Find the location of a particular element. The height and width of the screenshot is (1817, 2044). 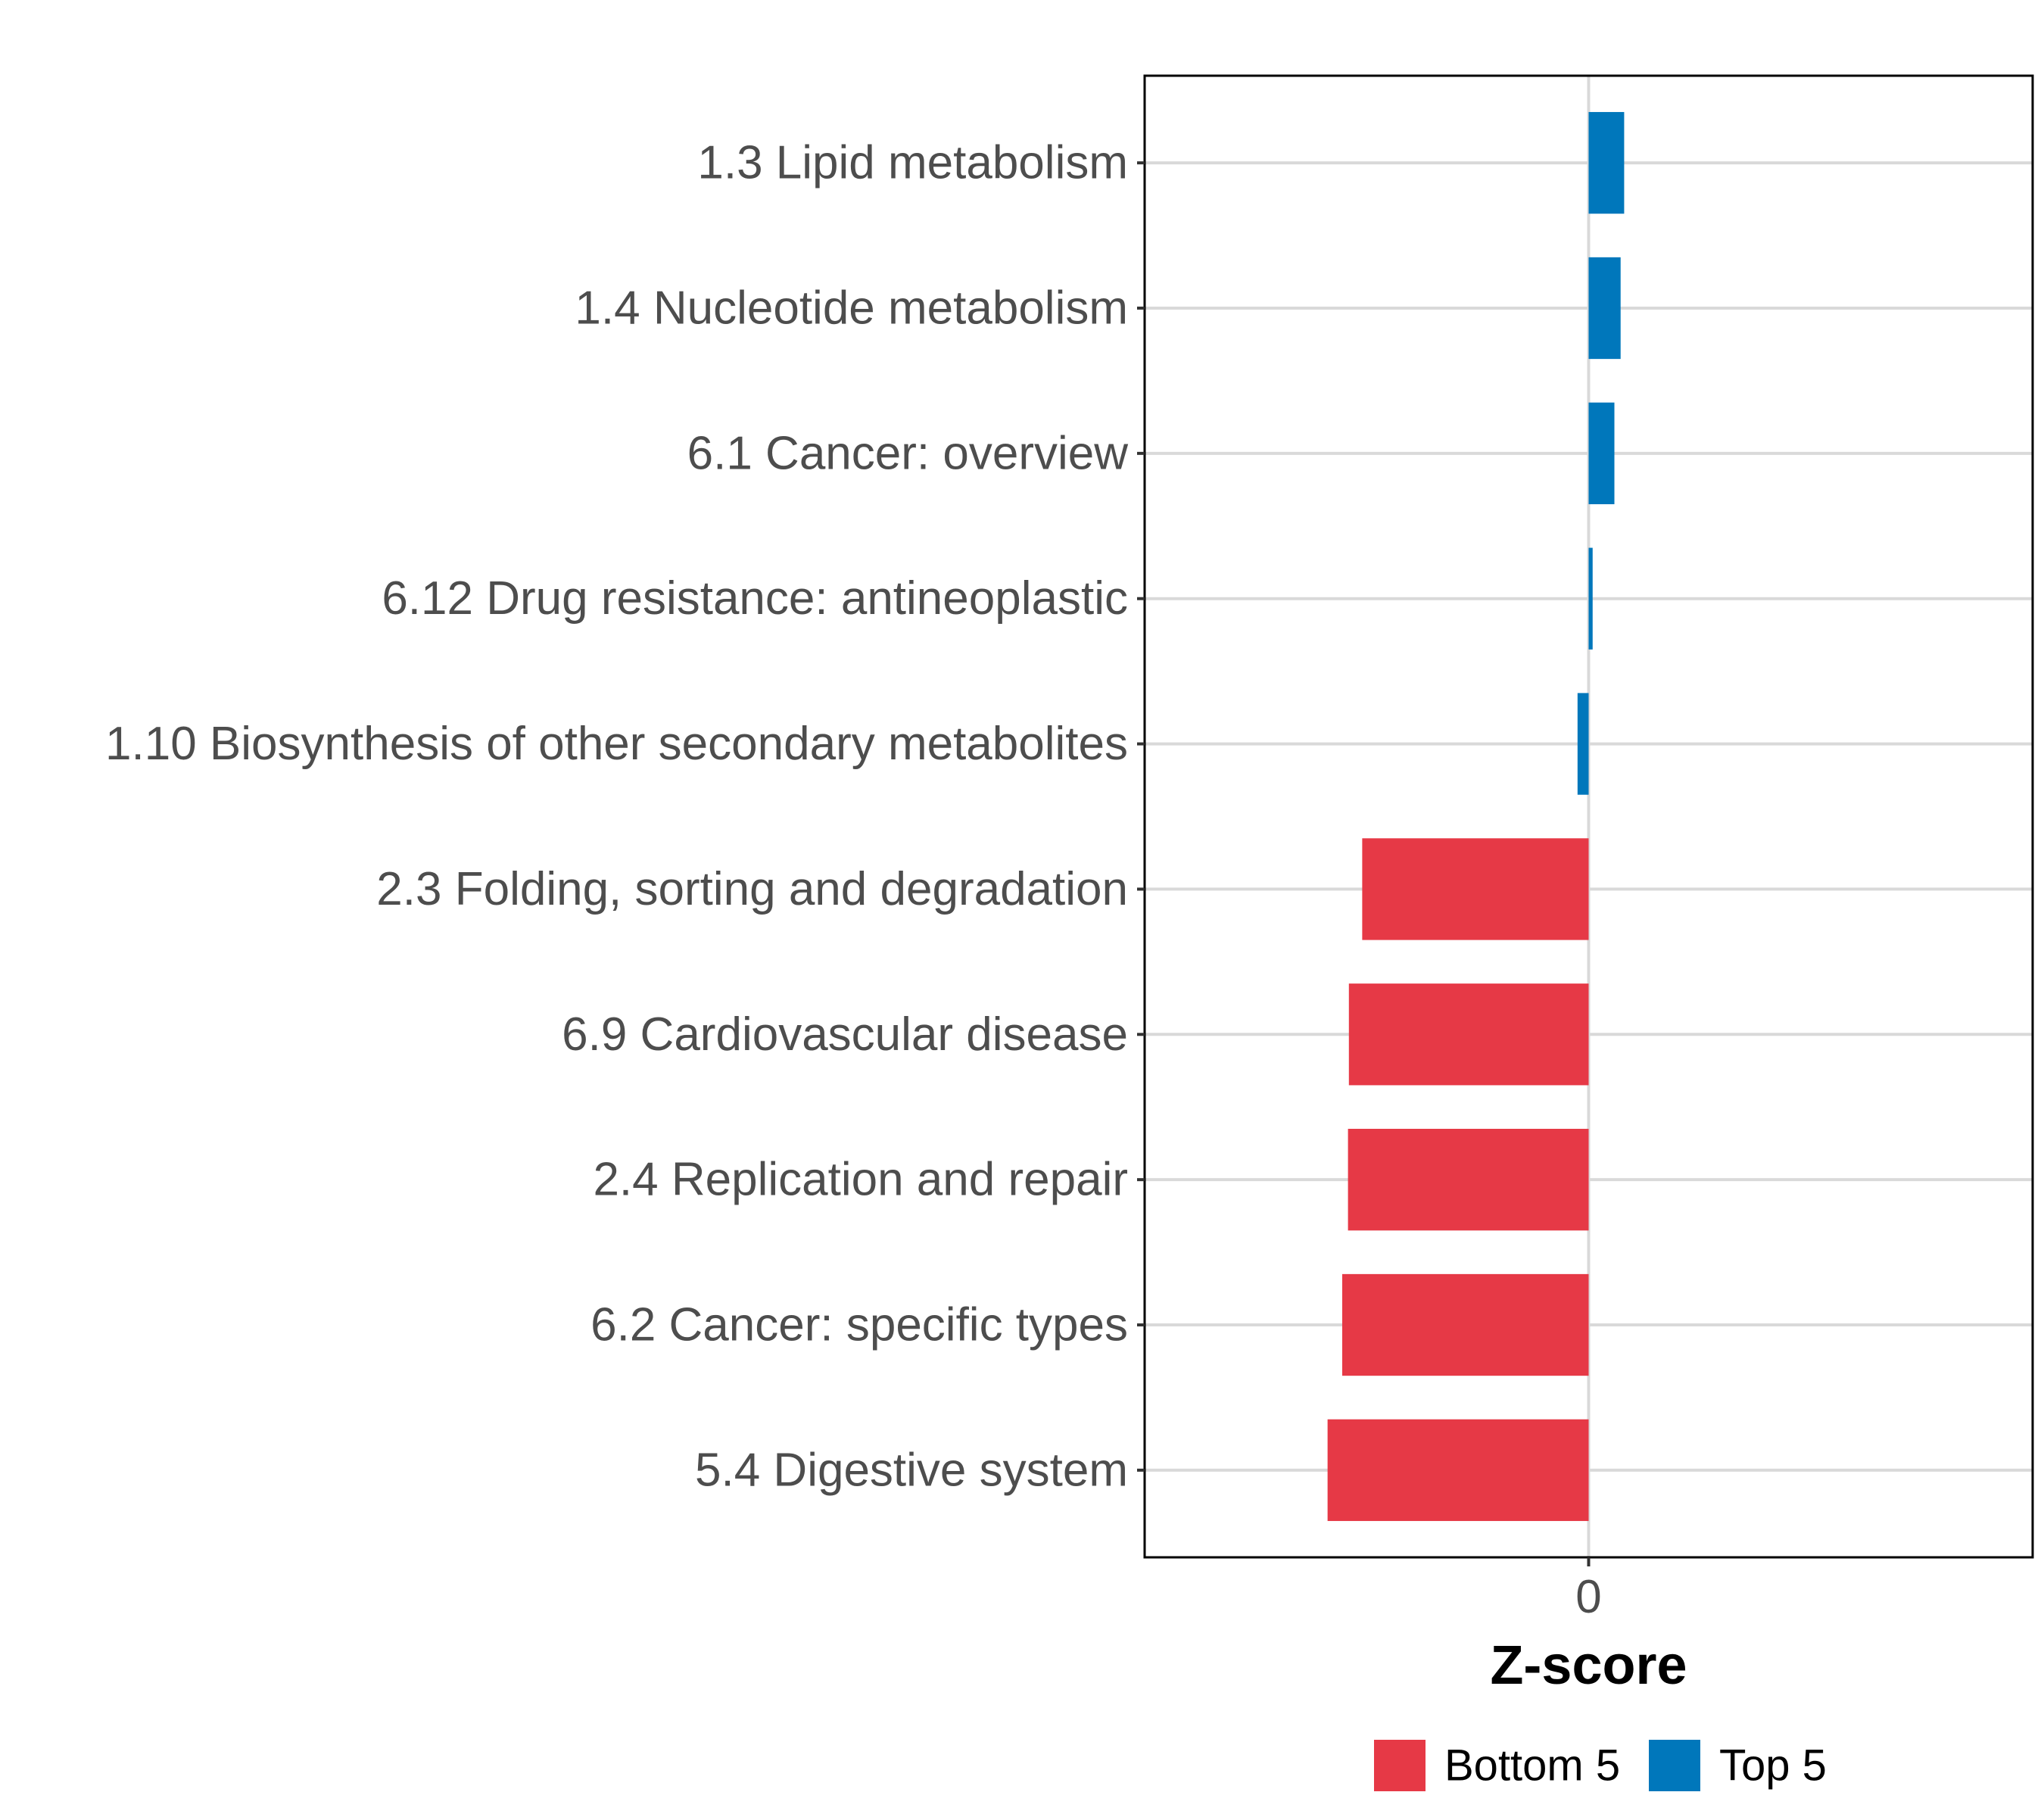

y-tick-label: 1.3 Lipid metabolism is located at coordinates (913, 163).